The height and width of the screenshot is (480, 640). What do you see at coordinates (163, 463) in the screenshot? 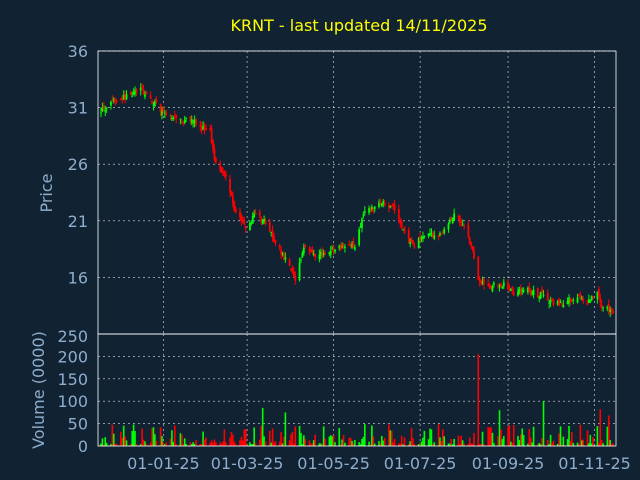
I see `x-tick-label: 01-01-25` at bounding box center [163, 463].